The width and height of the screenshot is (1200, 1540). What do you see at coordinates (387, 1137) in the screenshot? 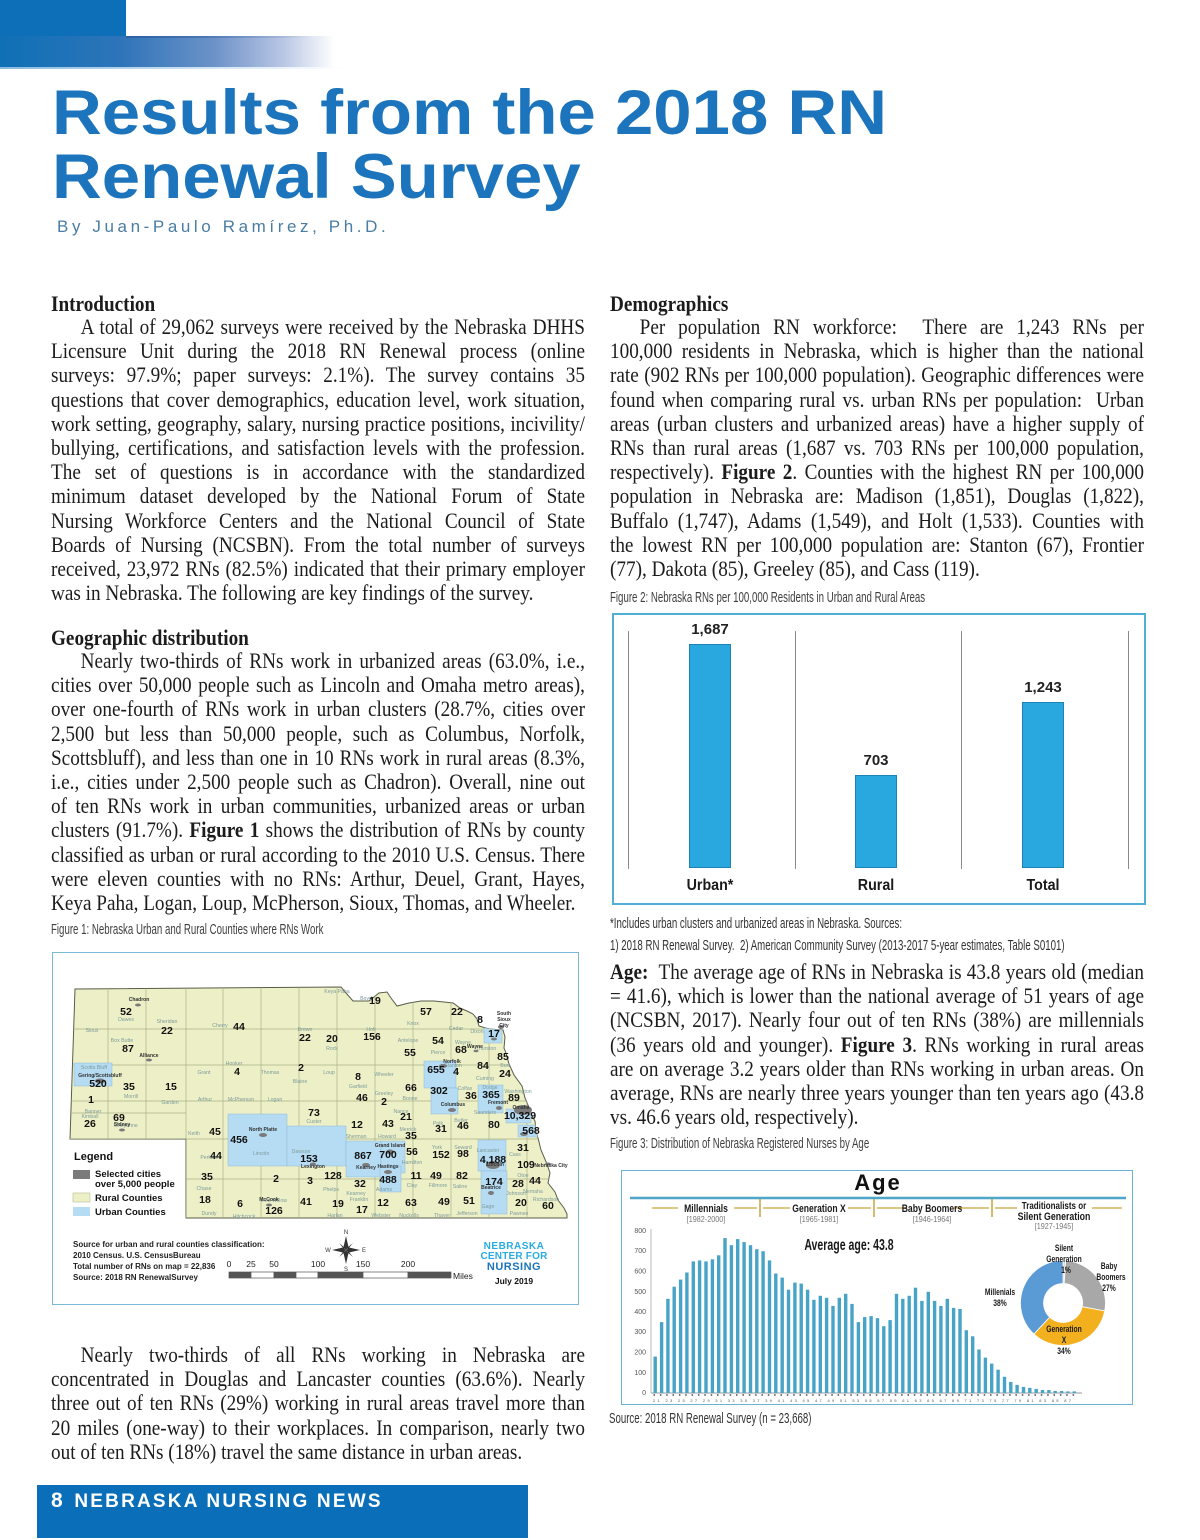
I see `svg-text: Howard` at bounding box center [387, 1137].